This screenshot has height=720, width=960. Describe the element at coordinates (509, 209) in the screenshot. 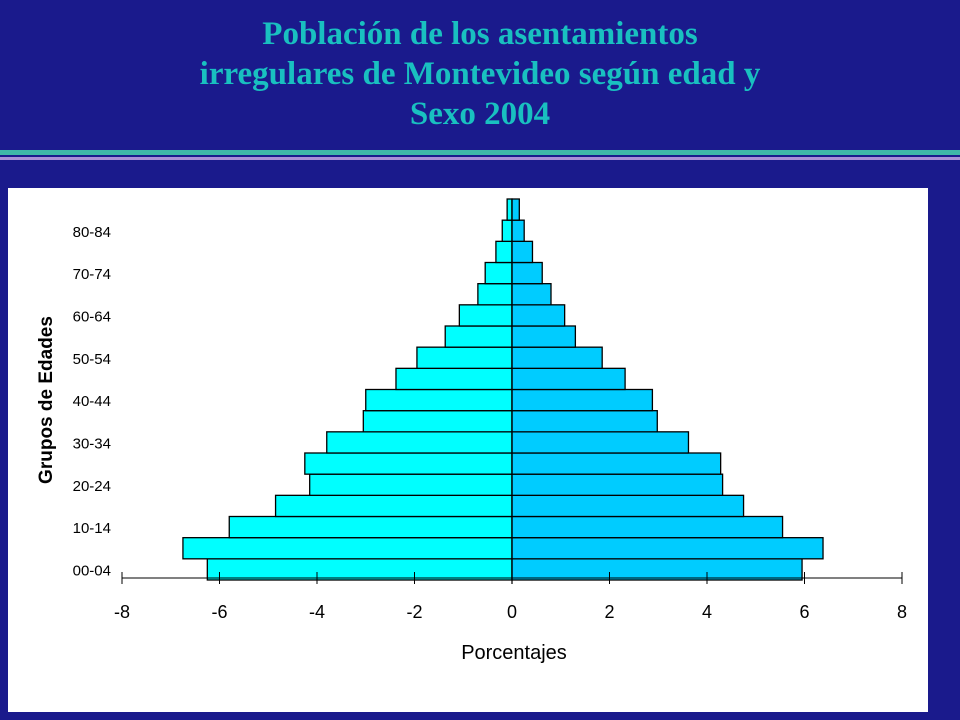

I see `bar-left-85+` at that location.